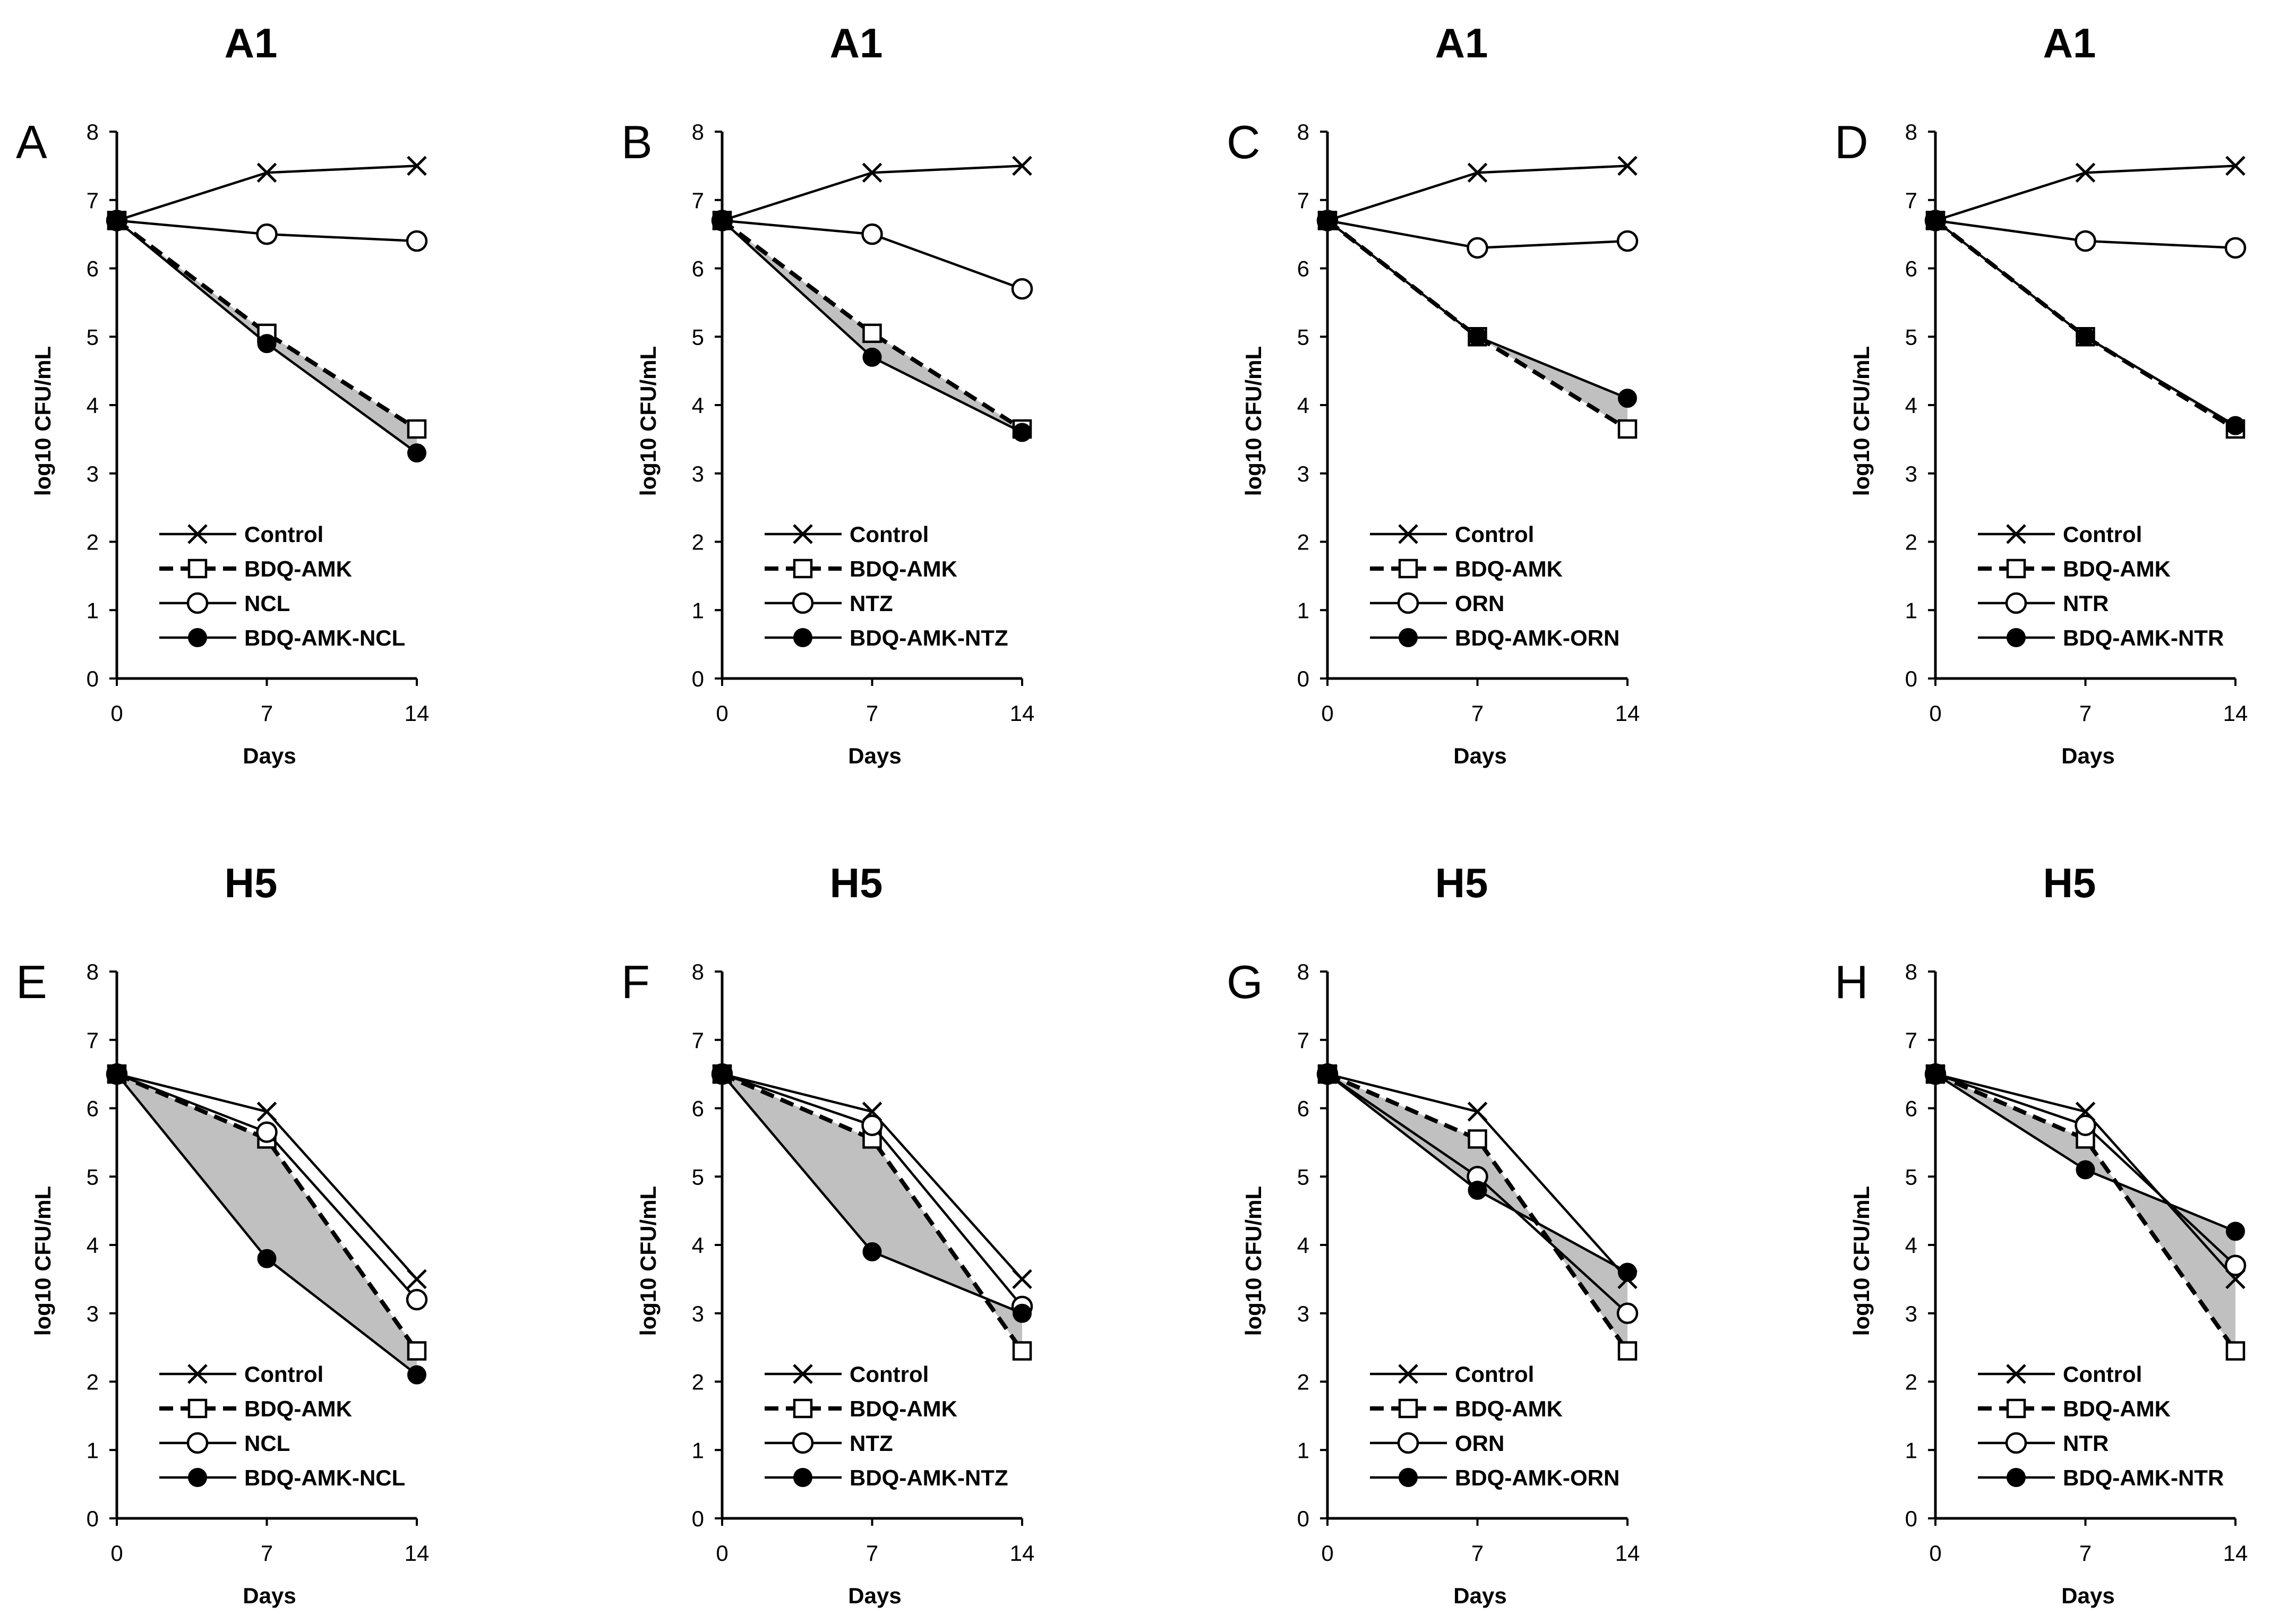 The width and height of the screenshot is (2271, 1624). What do you see at coordinates (198, 568) in the screenshot?
I see `panel-a-legend-bdq-amk-marker` at bounding box center [198, 568].